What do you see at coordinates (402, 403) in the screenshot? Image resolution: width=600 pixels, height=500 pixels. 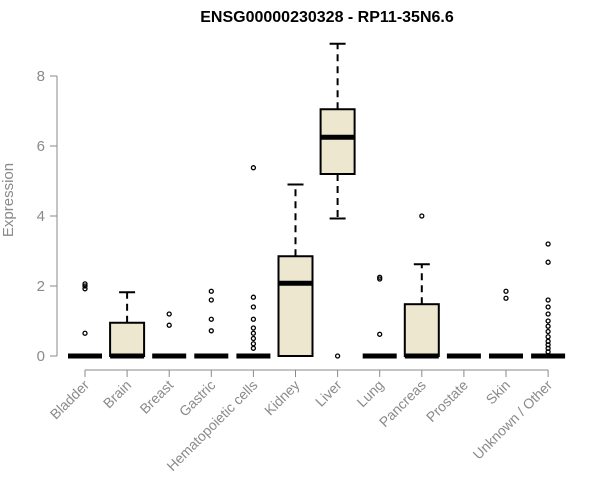 I see `x-tick-label: Pancreas` at bounding box center [402, 403].